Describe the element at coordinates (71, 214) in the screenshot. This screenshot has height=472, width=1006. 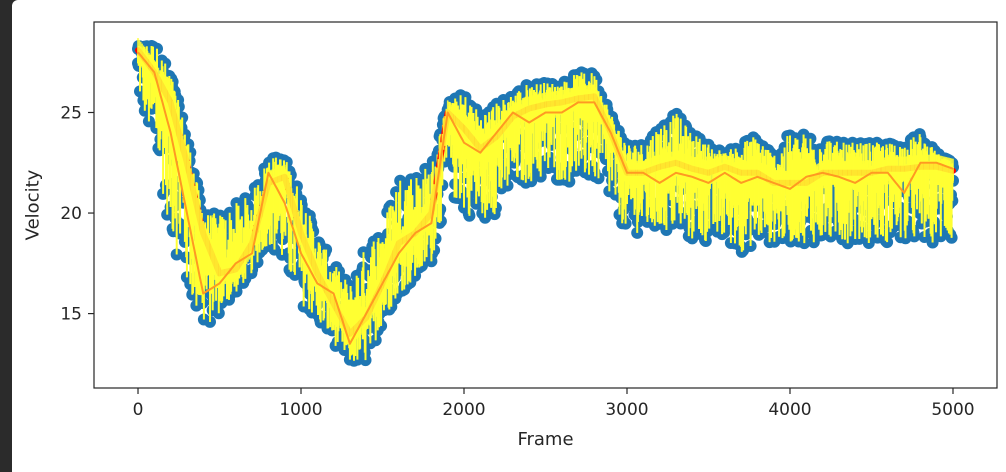
I see `y-tick-label: 20` at that location.